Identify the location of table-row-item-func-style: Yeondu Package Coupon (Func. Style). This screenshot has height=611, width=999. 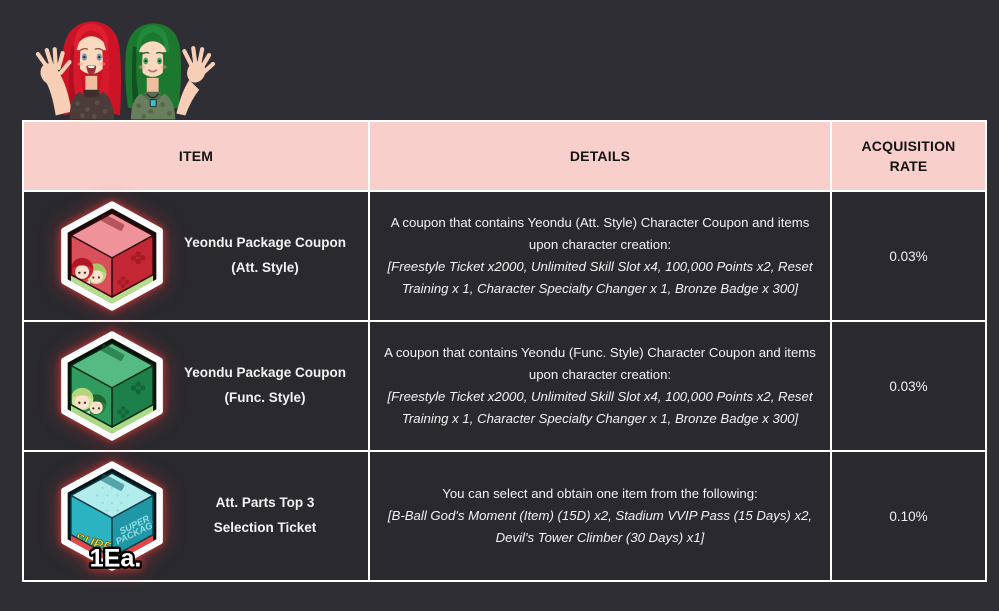
(196, 386).